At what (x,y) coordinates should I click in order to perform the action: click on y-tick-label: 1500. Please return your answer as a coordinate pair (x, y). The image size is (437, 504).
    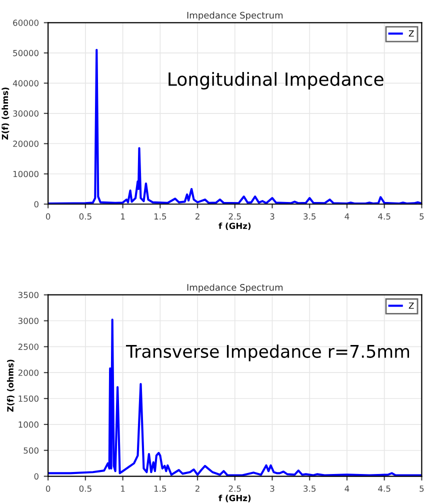
    Looking at the image, I should click on (28, 399).